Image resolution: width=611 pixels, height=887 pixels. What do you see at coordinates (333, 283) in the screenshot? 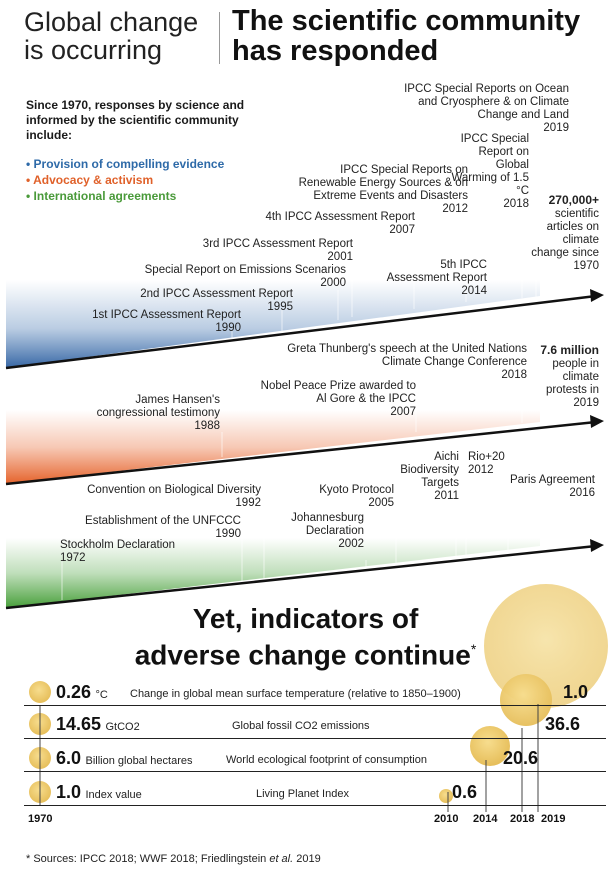
I see `event-year: 2000` at bounding box center [333, 283].